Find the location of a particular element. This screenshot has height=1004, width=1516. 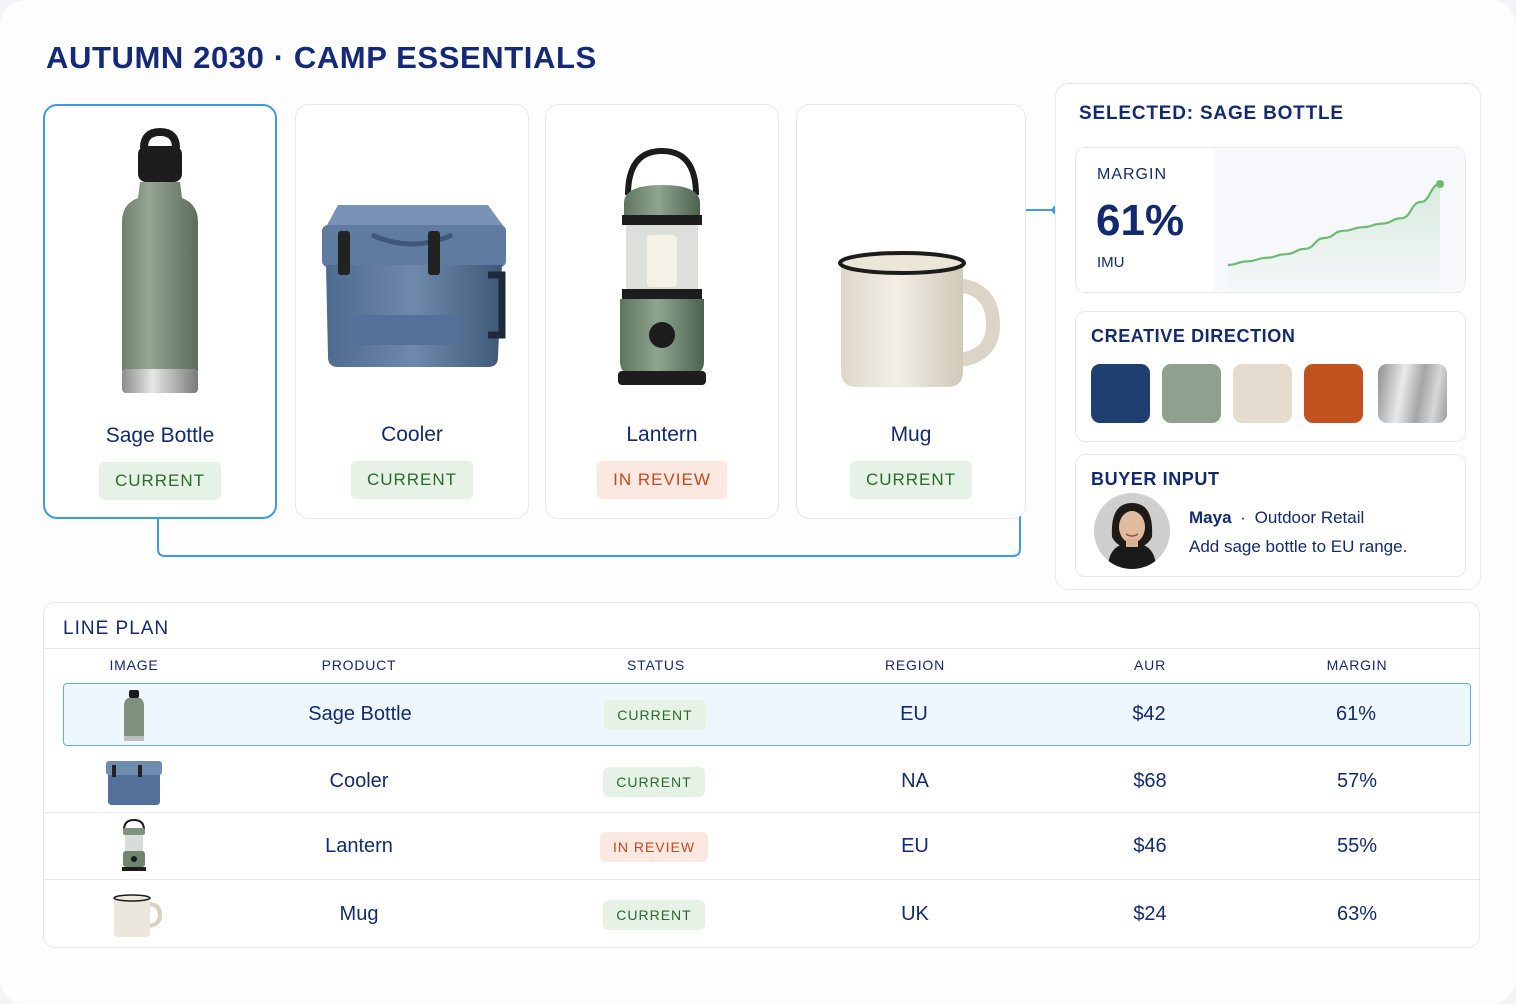

cell-product: Sage Bottle is located at coordinates (360, 714).